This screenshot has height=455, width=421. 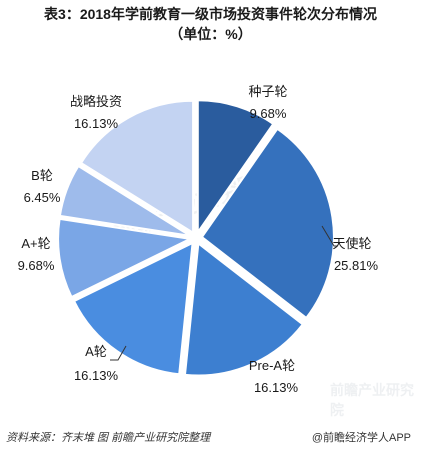 What do you see at coordinates (42, 197) in the screenshot?
I see `slice-value-label: 6.45%` at bounding box center [42, 197].